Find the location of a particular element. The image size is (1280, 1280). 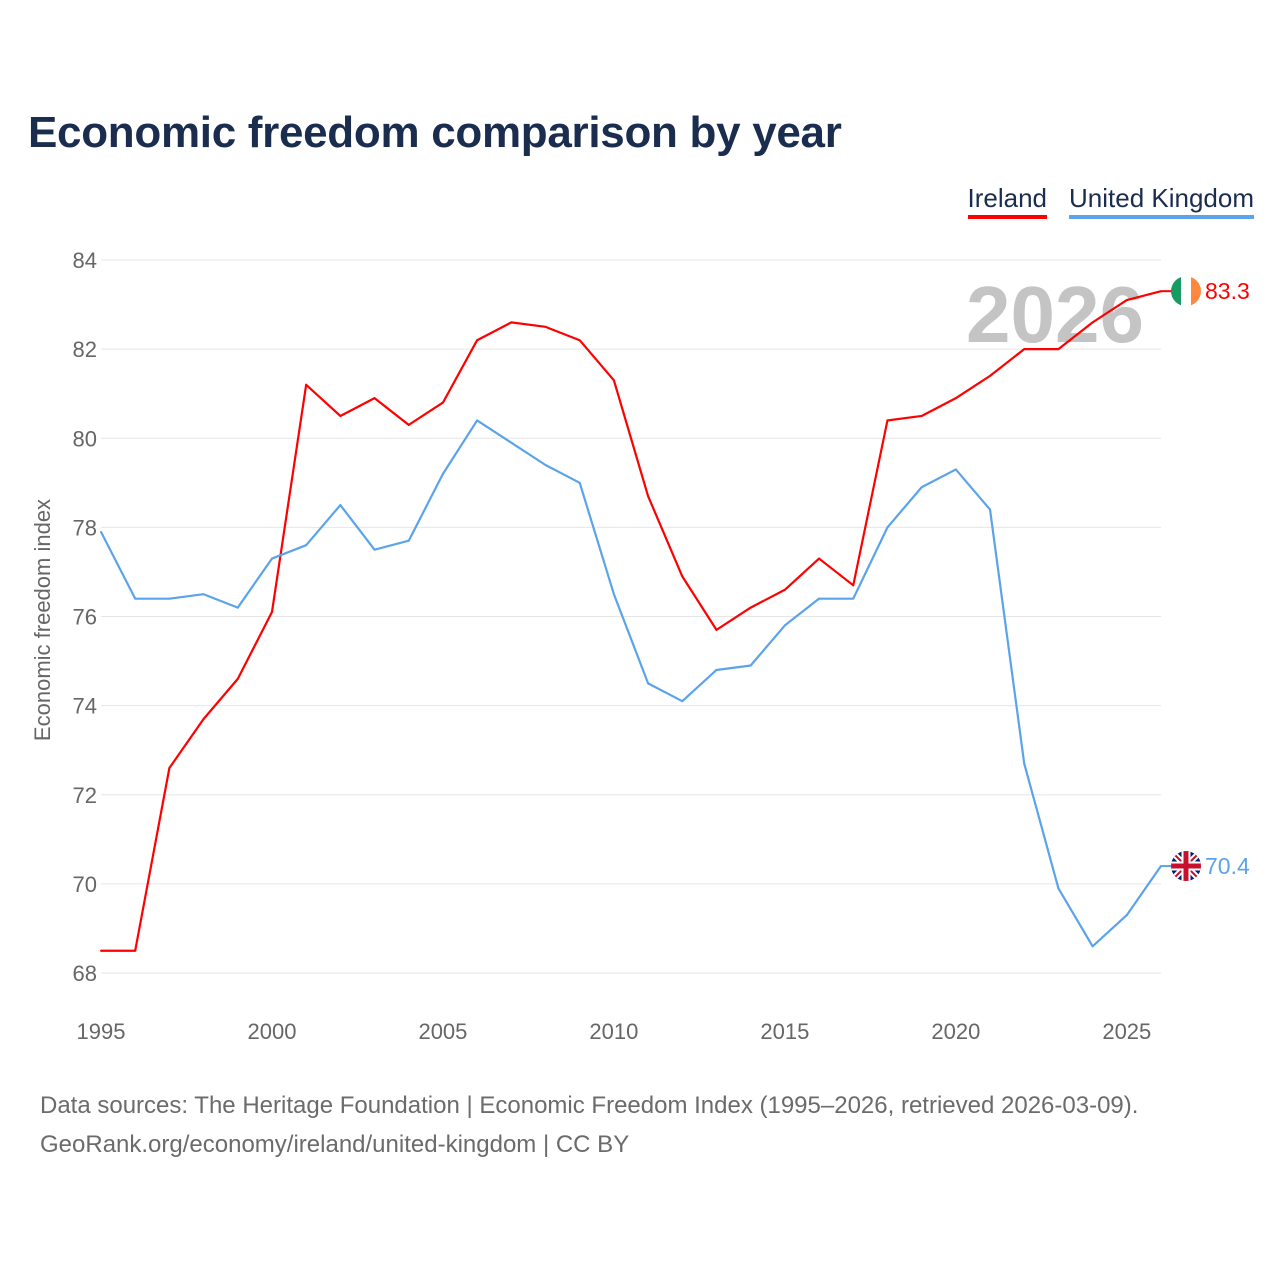

y-tick-label: 70 is located at coordinates (85, 884).